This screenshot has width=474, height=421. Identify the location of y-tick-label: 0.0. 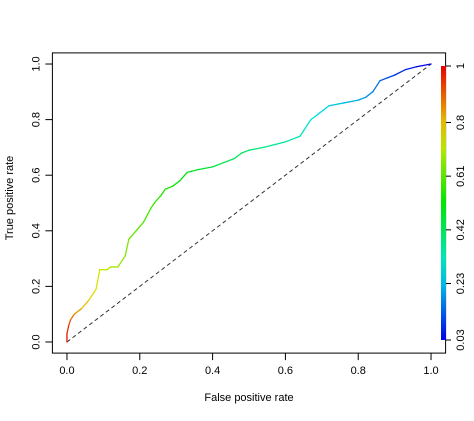
(36, 341).